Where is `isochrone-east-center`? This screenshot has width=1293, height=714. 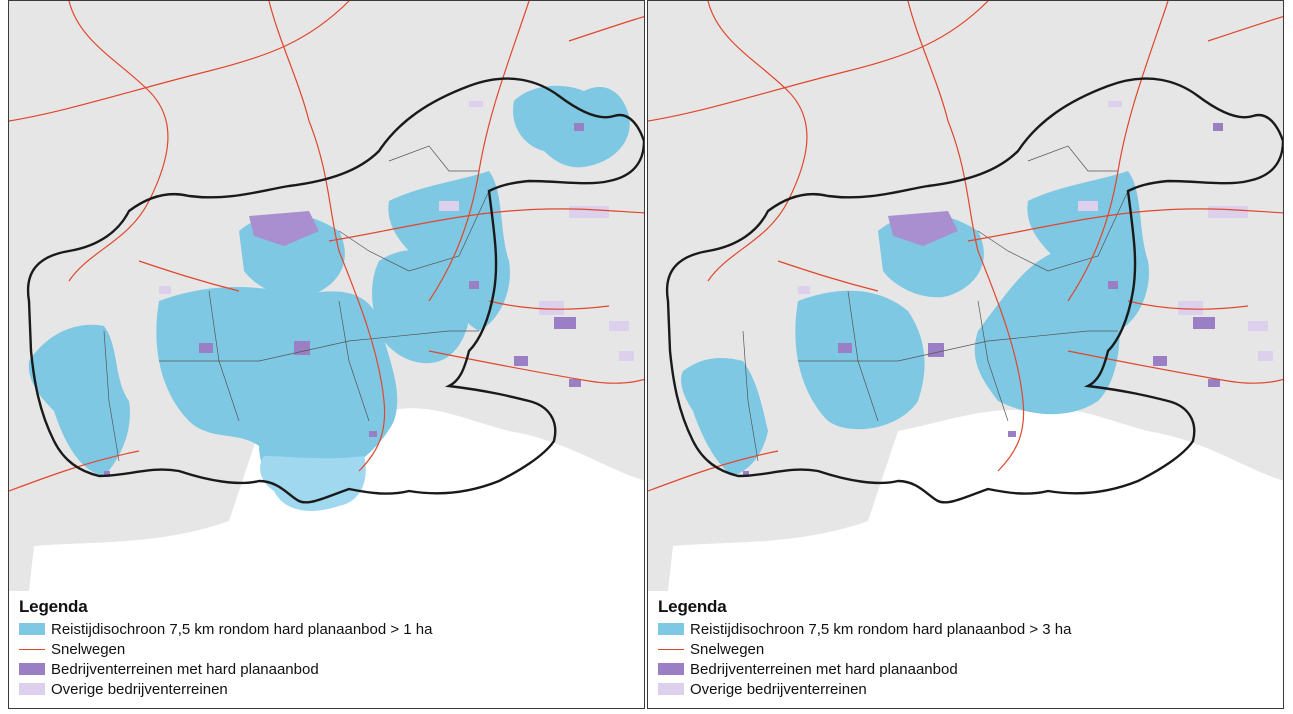
isochrone-east-center is located at coordinates (1047, 333).